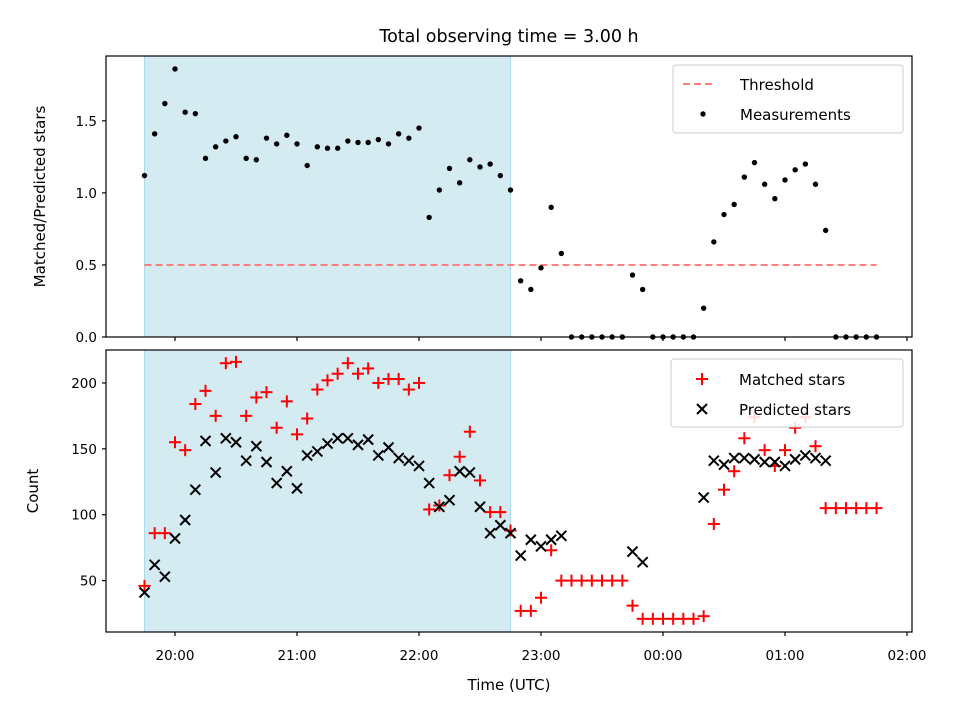 The height and width of the screenshot is (720, 960). I want to click on y-tick-label: 100, so click(84, 516).